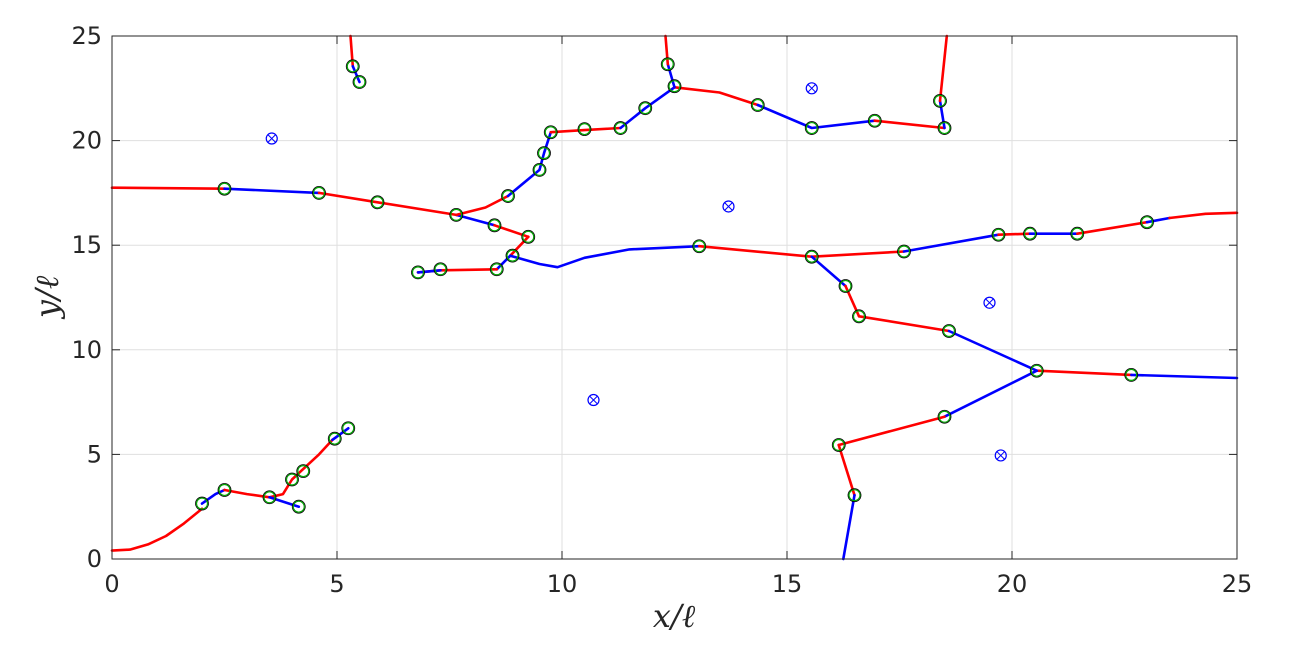 This screenshot has height=646, width=1301. What do you see at coordinates (787, 584) in the screenshot?
I see `x-tick-label: 15` at bounding box center [787, 584].